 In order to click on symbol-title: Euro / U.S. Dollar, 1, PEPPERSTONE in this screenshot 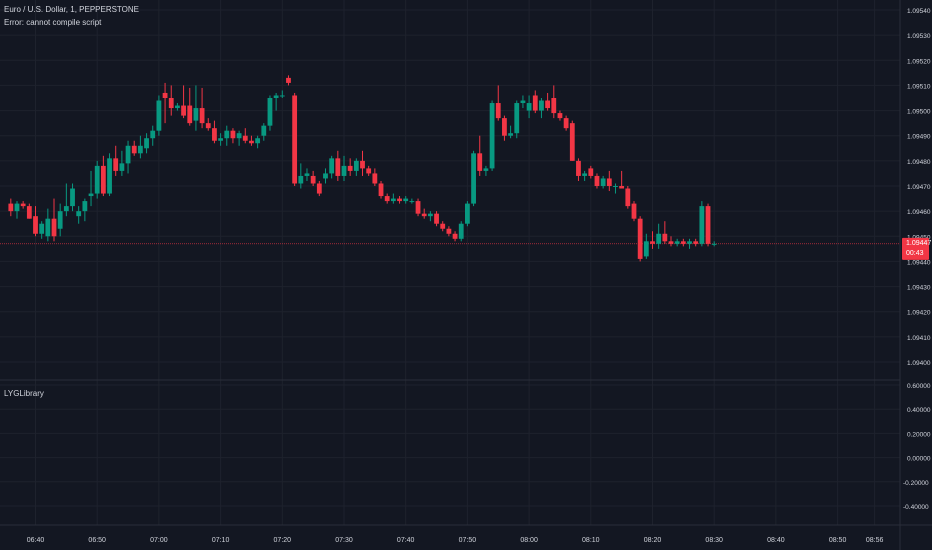, I will do `click(72, 9)`.